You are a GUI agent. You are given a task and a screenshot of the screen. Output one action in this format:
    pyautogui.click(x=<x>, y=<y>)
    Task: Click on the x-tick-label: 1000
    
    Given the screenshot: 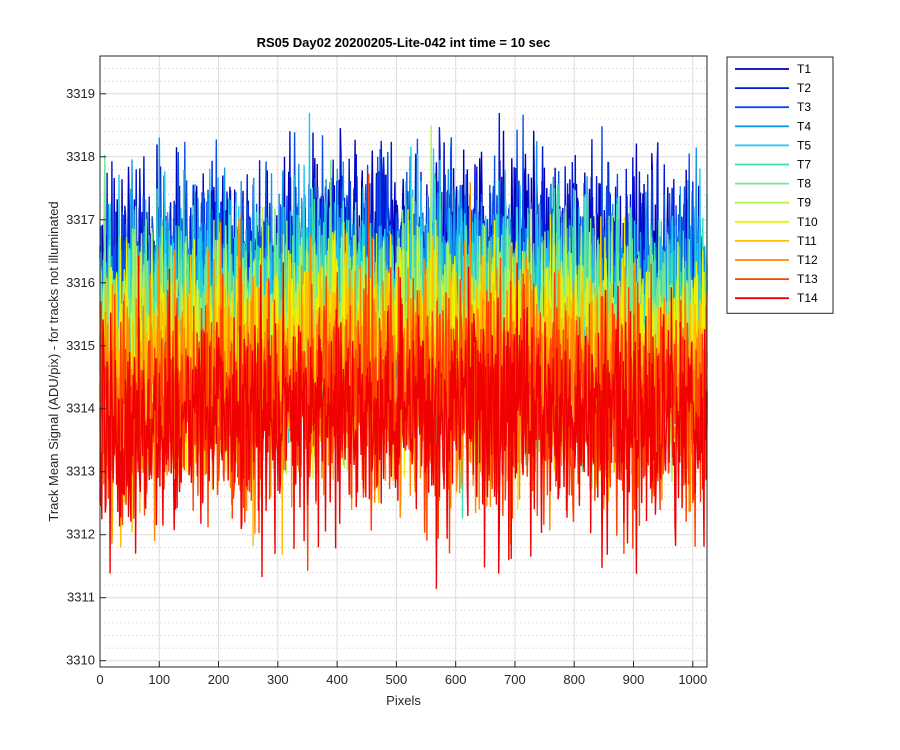 What is the action you would take?
    pyautogui.click(x=692, y=679)
    